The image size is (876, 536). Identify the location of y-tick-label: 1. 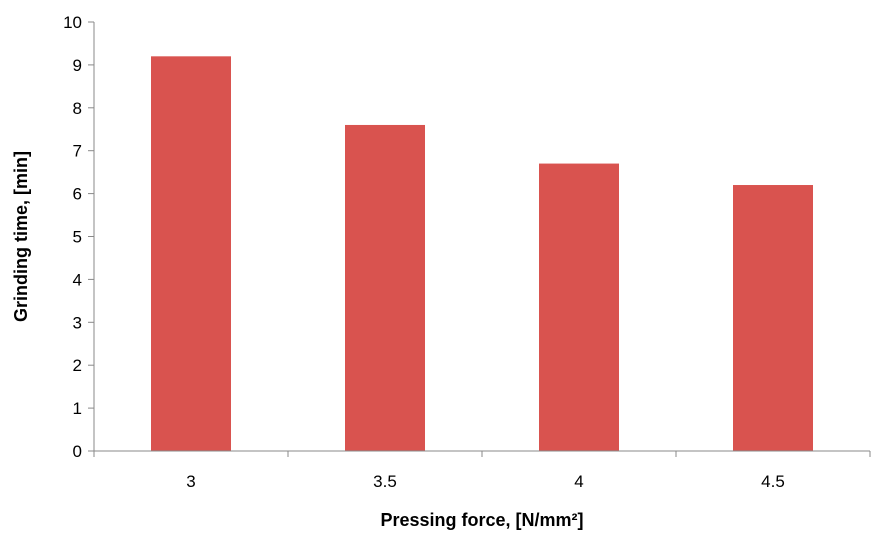
(77, 408).